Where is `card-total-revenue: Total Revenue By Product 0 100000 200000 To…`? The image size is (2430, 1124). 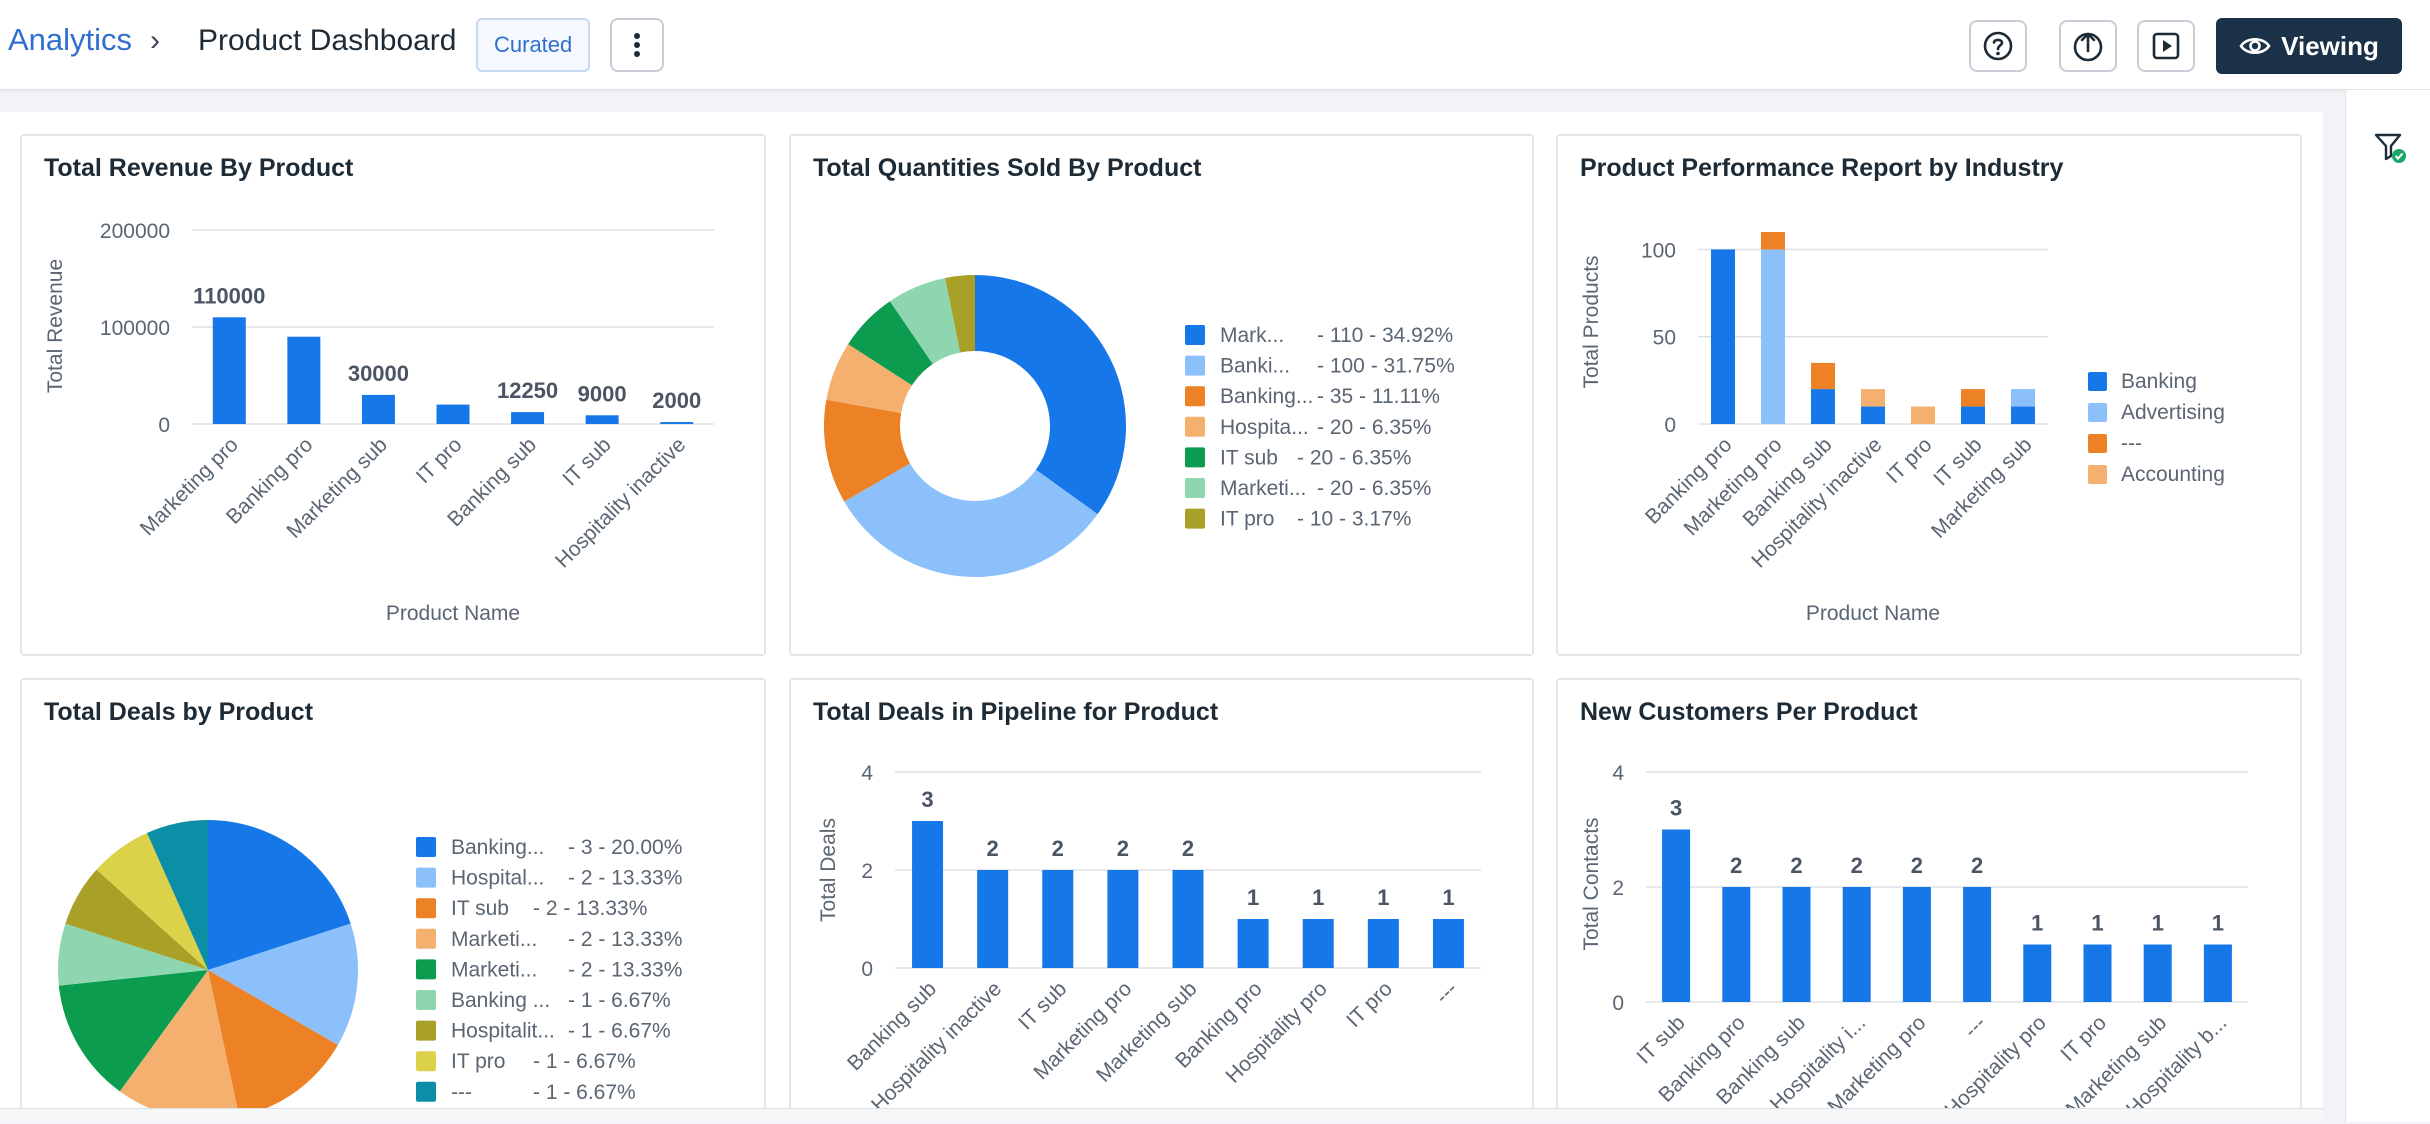 card-total-revenue: Total Revenue By Product 0 100000 200000 To… is located at coordinates (393, 395).